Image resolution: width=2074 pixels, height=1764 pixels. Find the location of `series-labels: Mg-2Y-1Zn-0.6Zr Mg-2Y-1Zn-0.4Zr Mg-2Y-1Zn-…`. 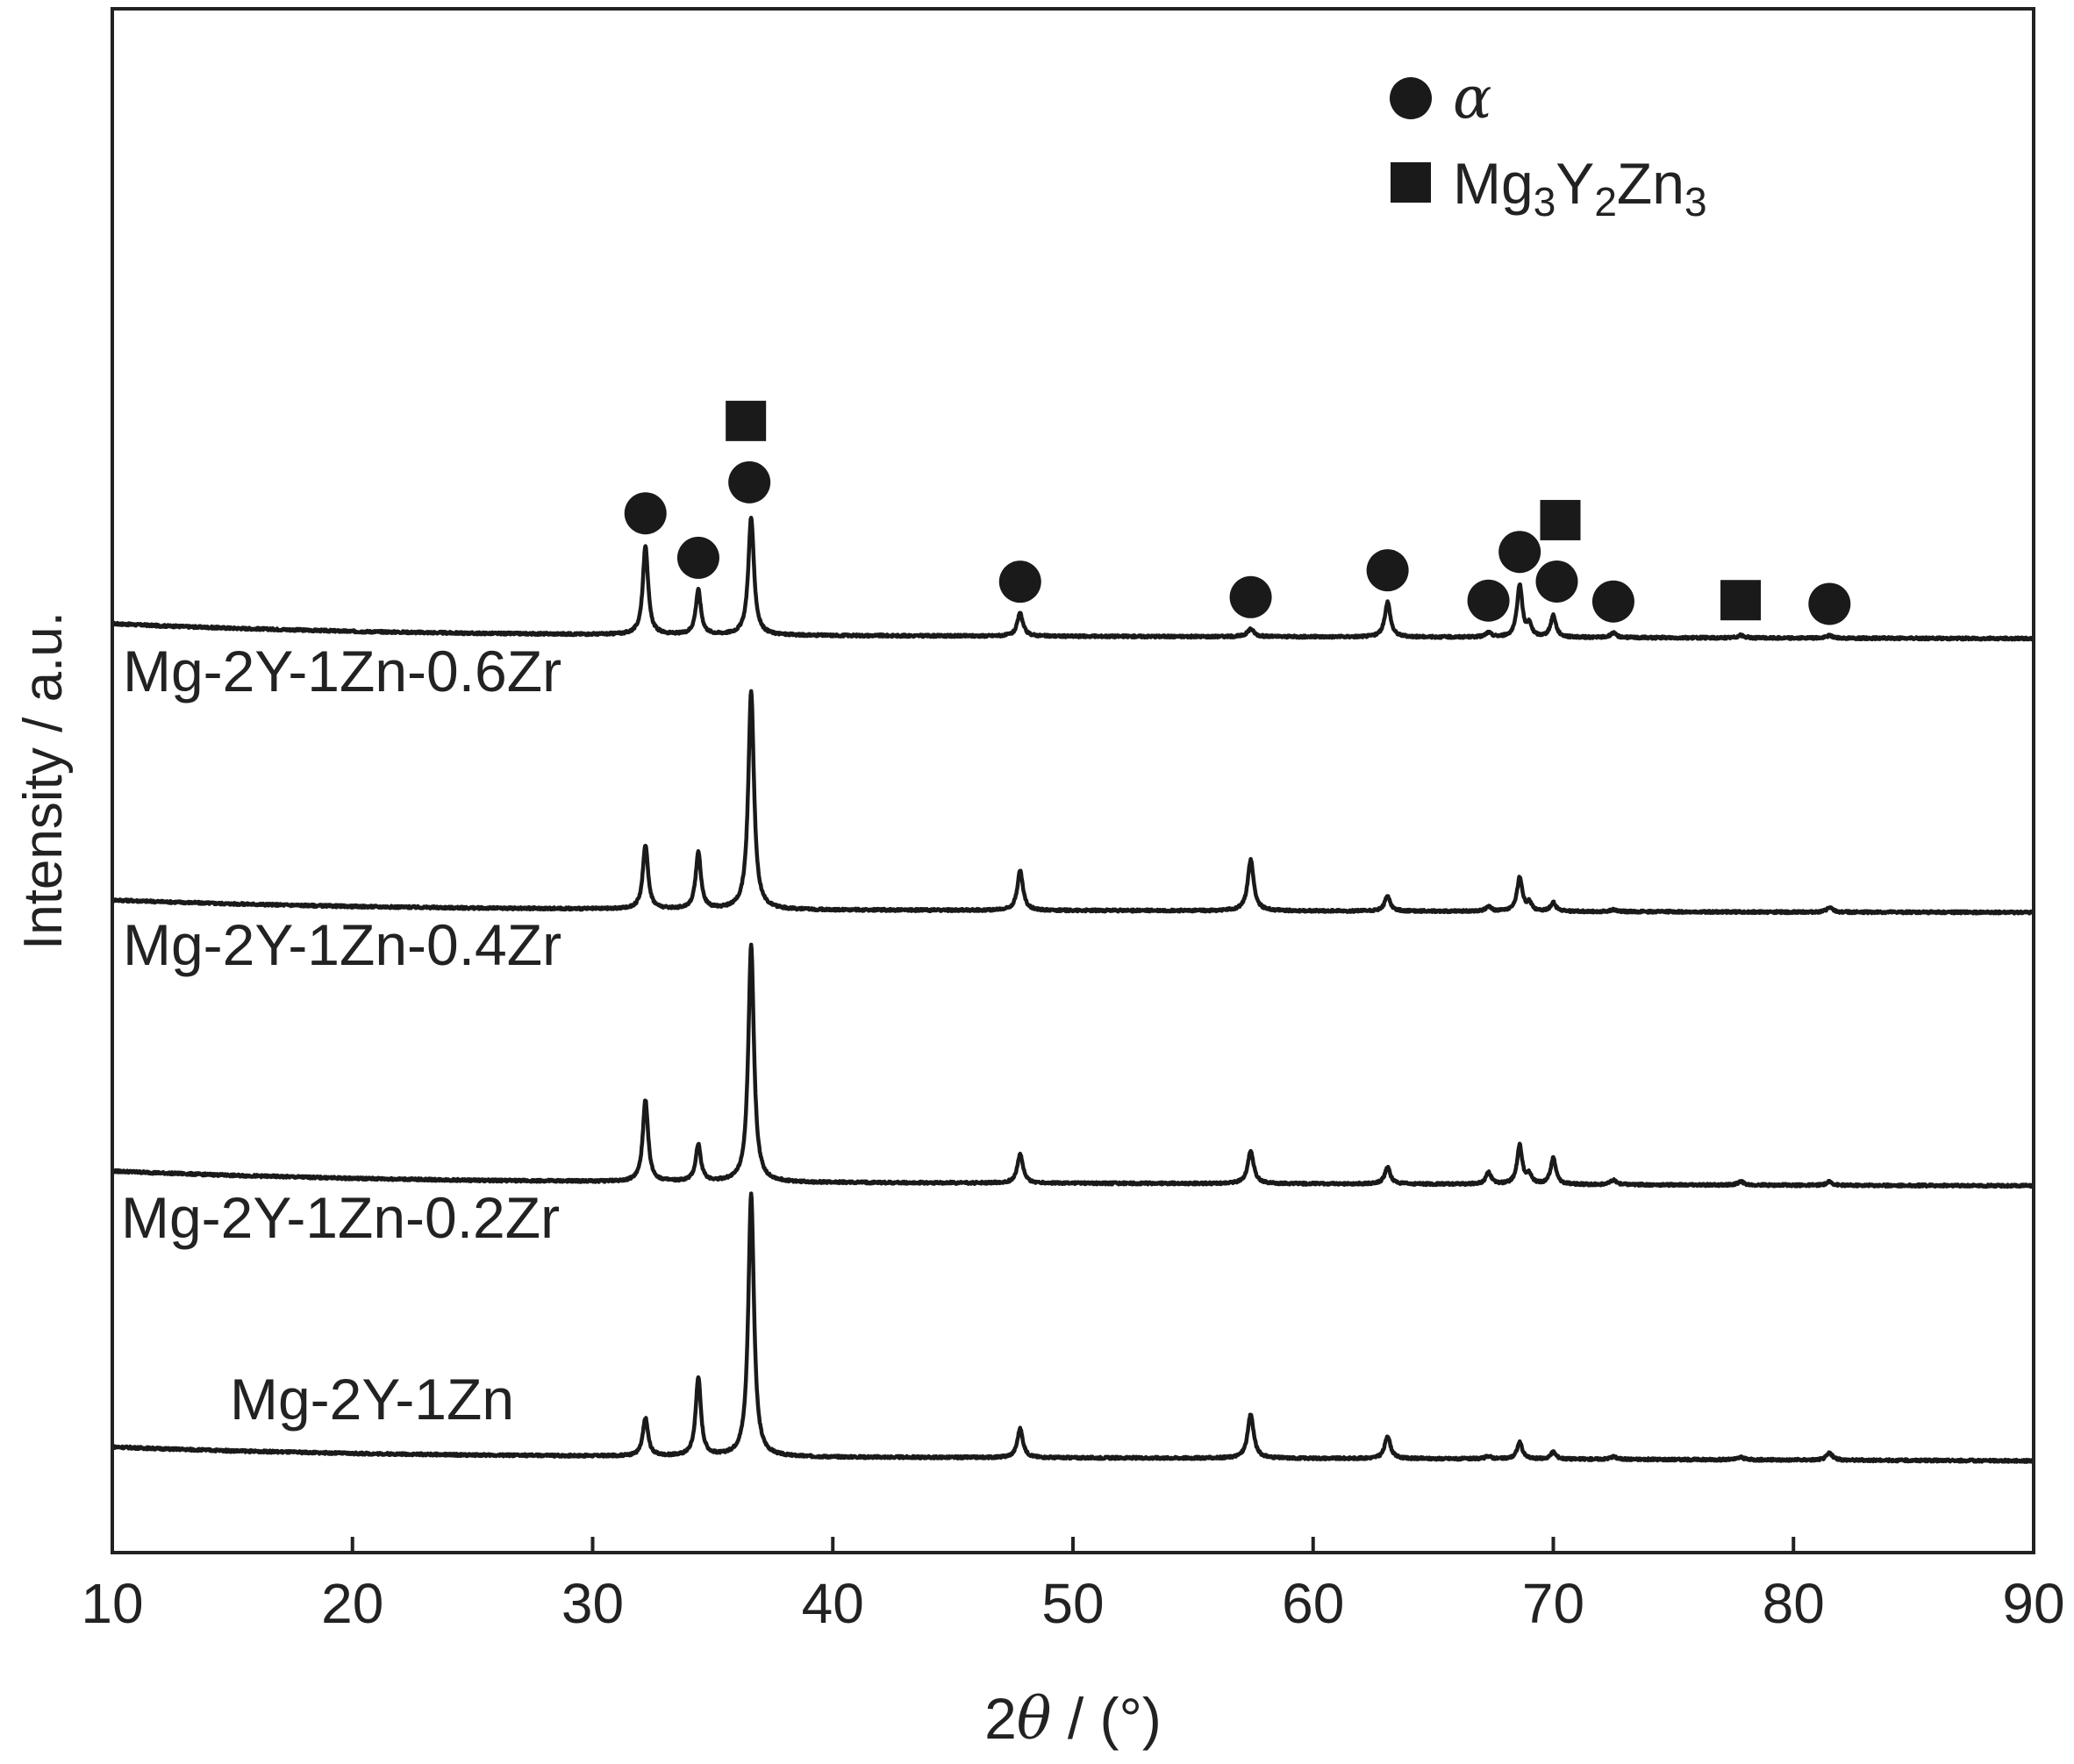

series-labels: Mg-2Y-1Zn-0.6Zr Mg-2Y-1Zn-0.4Zr Mg-2Y-1Zn-… is located at coordinates (341, 1035).